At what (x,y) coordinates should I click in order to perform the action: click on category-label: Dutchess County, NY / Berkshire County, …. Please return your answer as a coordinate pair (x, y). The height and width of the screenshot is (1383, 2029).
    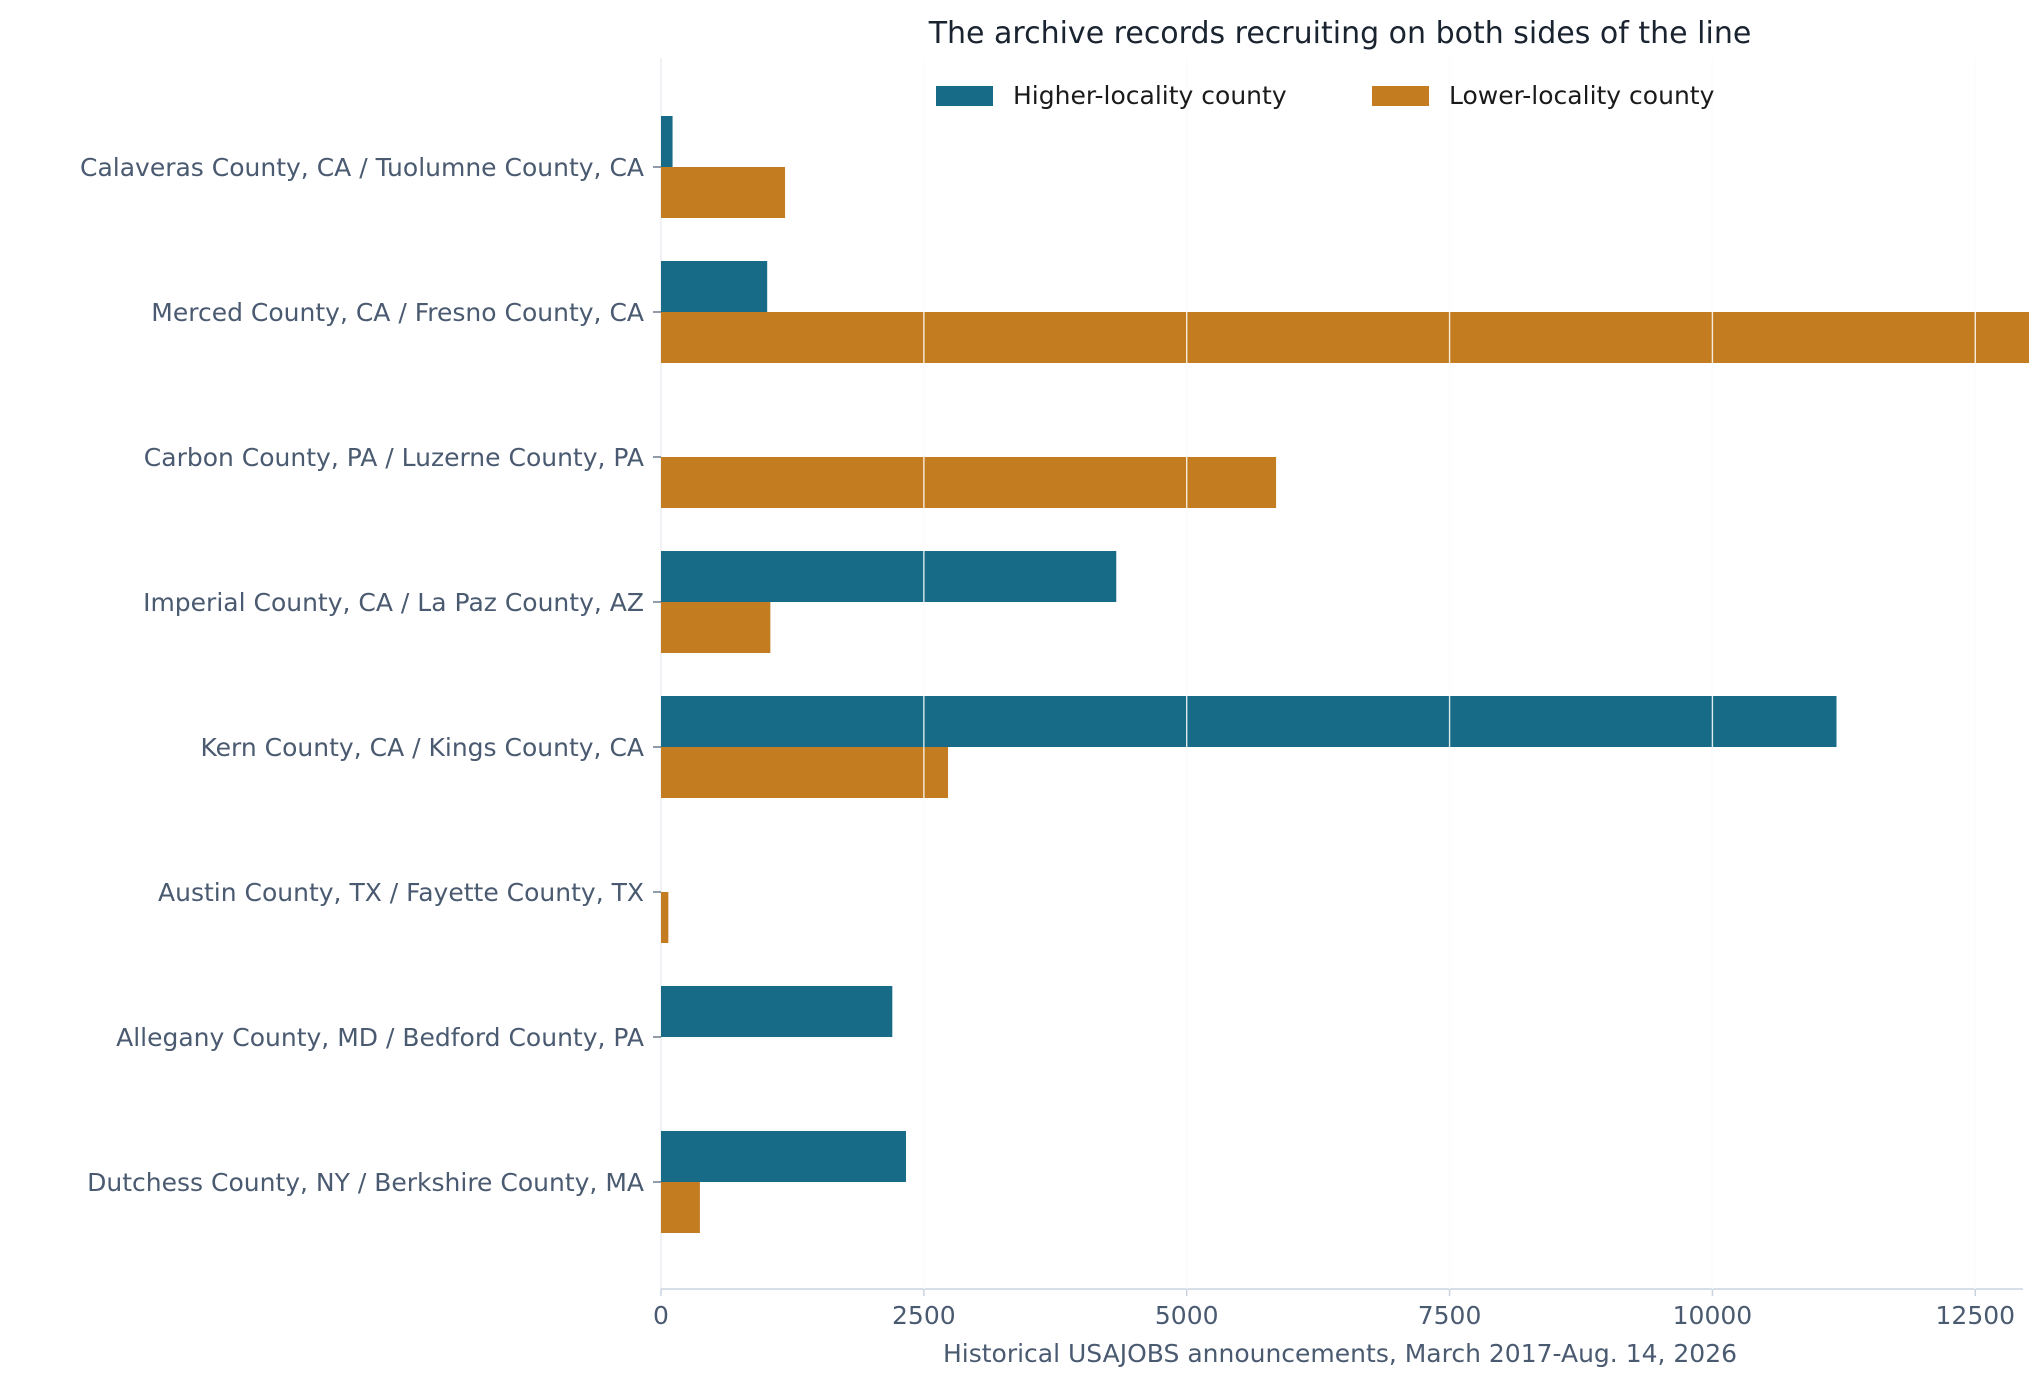
    Looking at the image, I should click on (365, 1182).